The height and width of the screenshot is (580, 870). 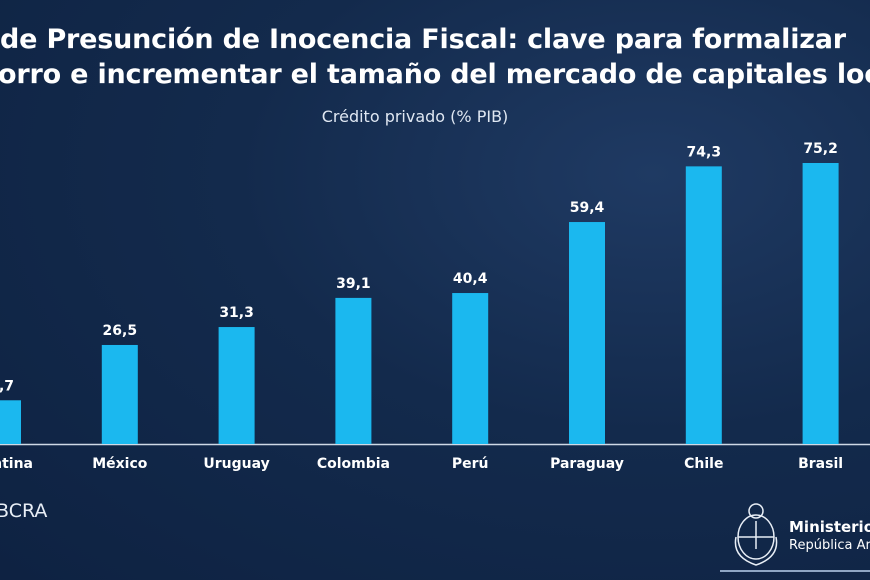 What do you see at coordinates (470, 464) in the screenshot?
I see `category-label-4: Perú` at bounding box center [470, 464].